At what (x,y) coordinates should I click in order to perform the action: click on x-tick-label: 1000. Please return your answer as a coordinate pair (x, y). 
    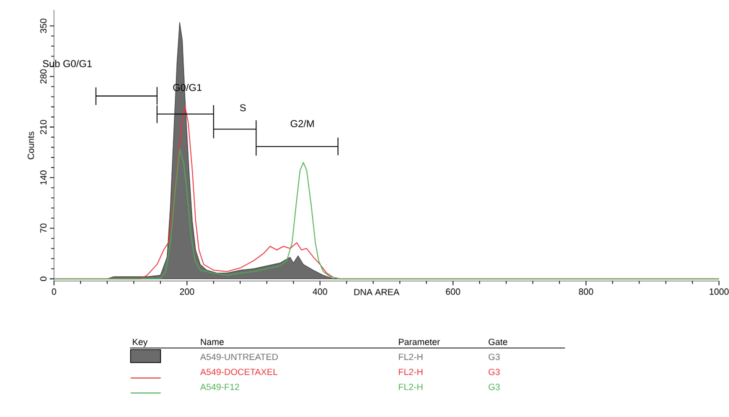
    Looking at the image, I should click on (719, 291).